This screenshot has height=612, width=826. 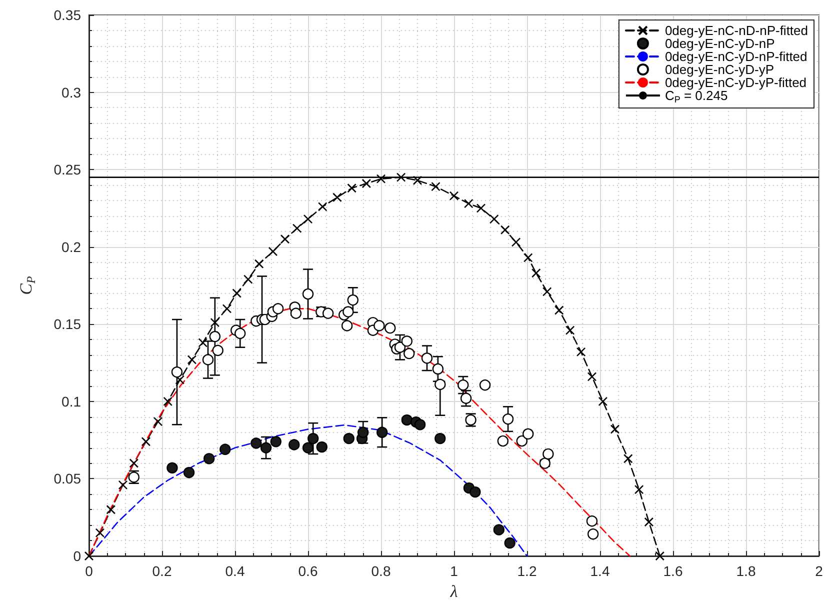 I want to click on x-tick-label: 0.6, so click(x=308, y=571).